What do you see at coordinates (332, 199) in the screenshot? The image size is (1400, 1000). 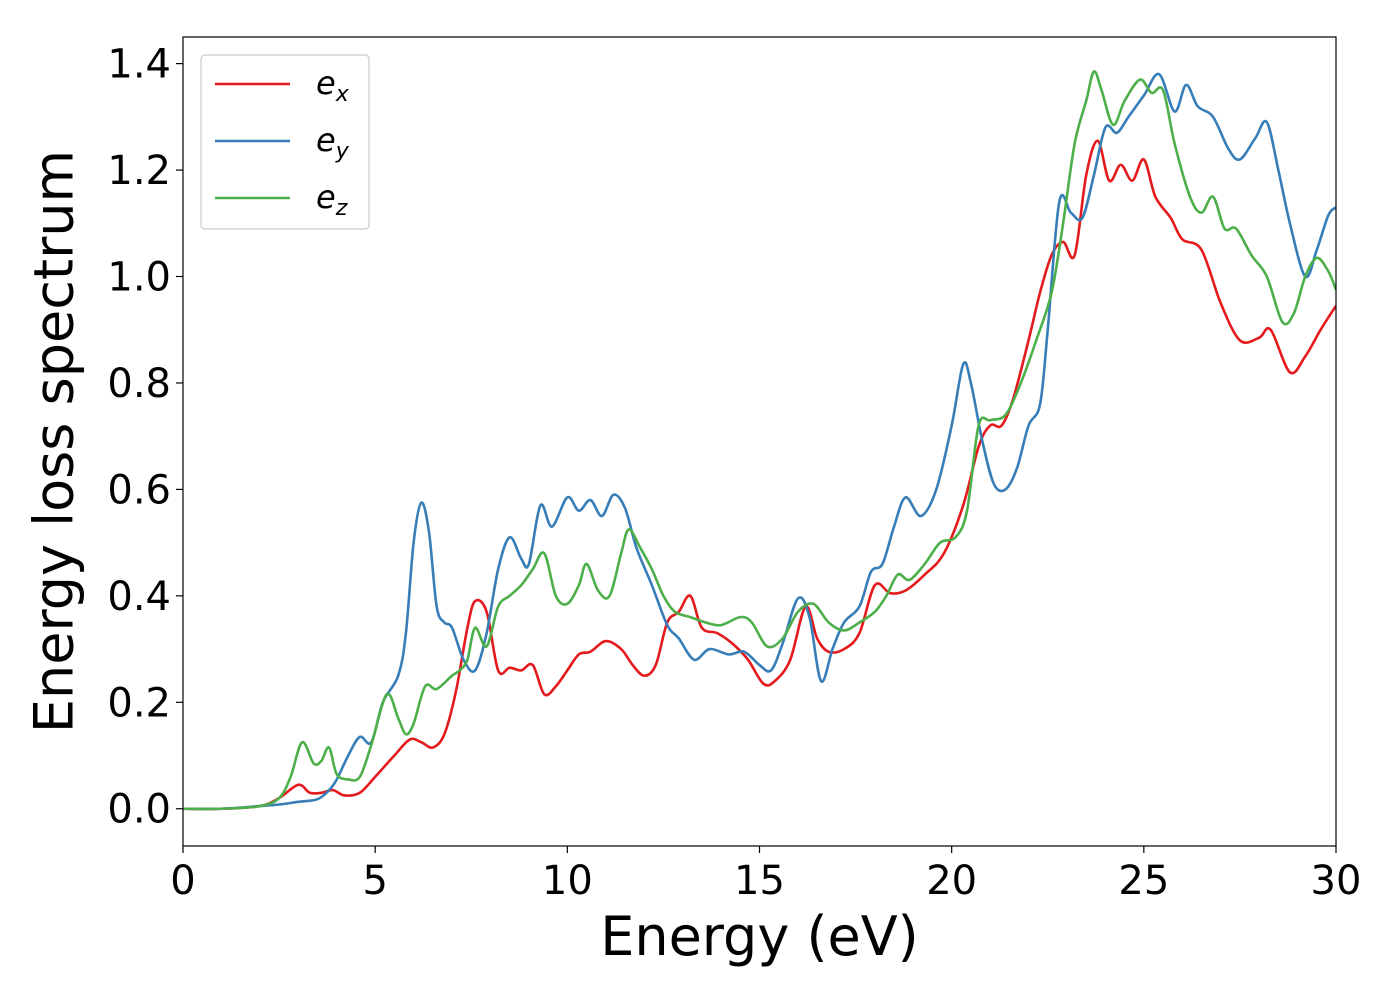 I see `legend-label-z: ez` at bounding box center [332, 199].